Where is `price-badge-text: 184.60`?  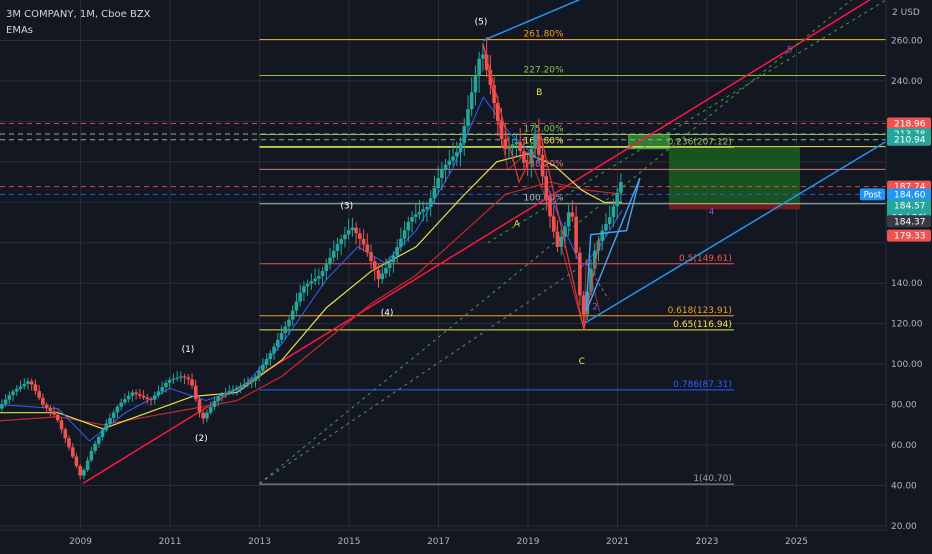
price-badge-text: 184.60 is located at coordinates (910, 195).